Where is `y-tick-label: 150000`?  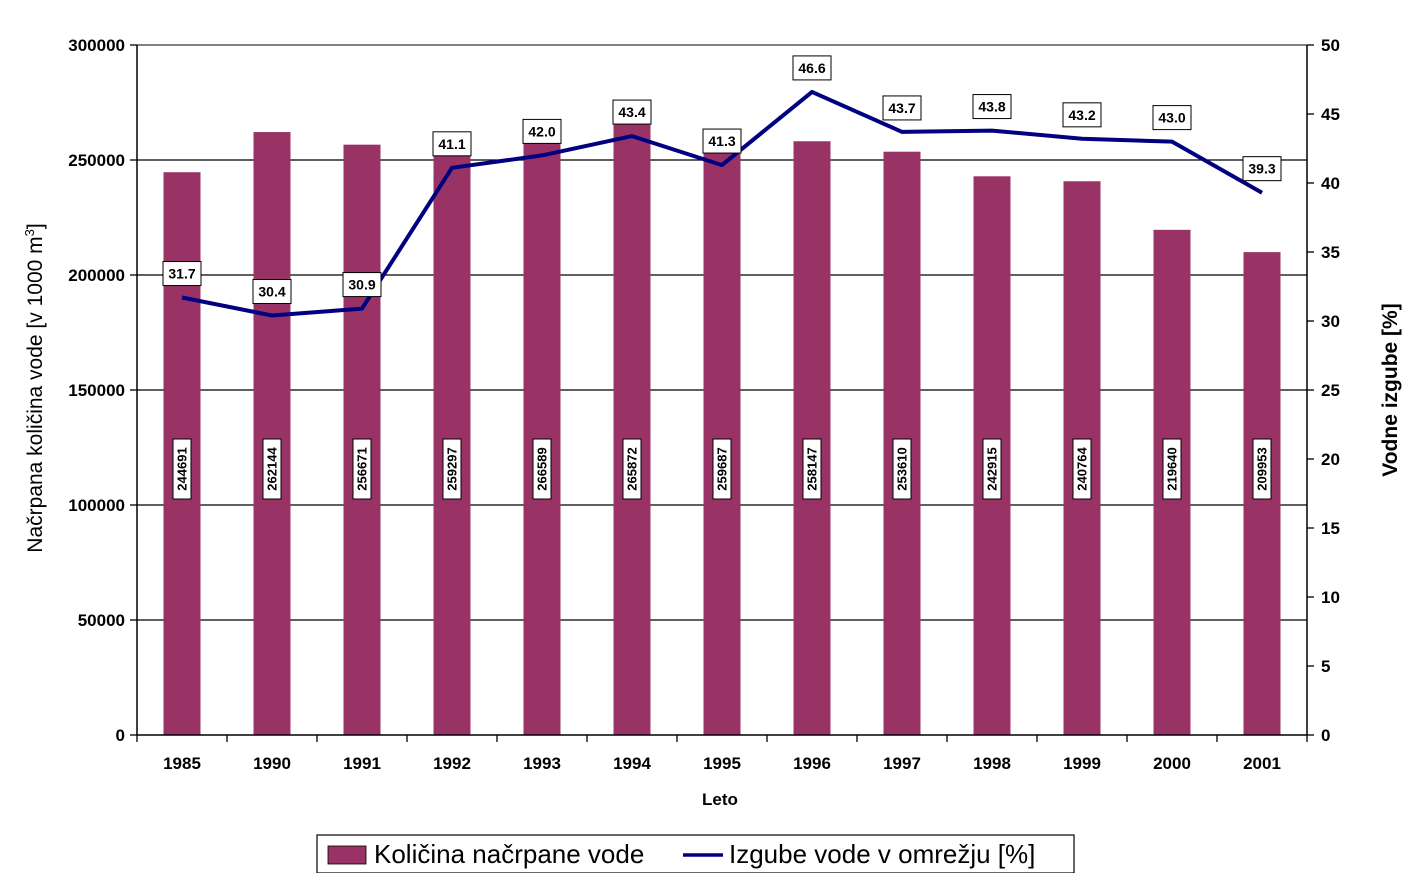
y-tick-label: 150000 is located at coordinates (96, 390).